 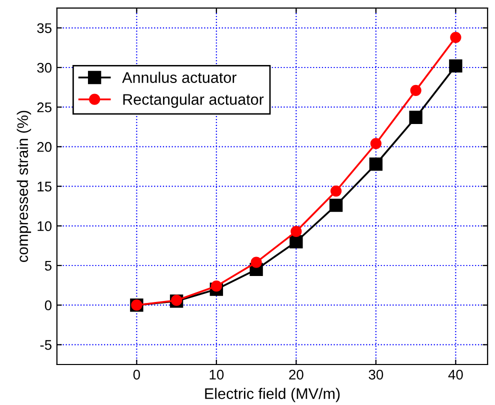 I want to click on legend-label: Annulus actuator, so click(x=179, y=77).